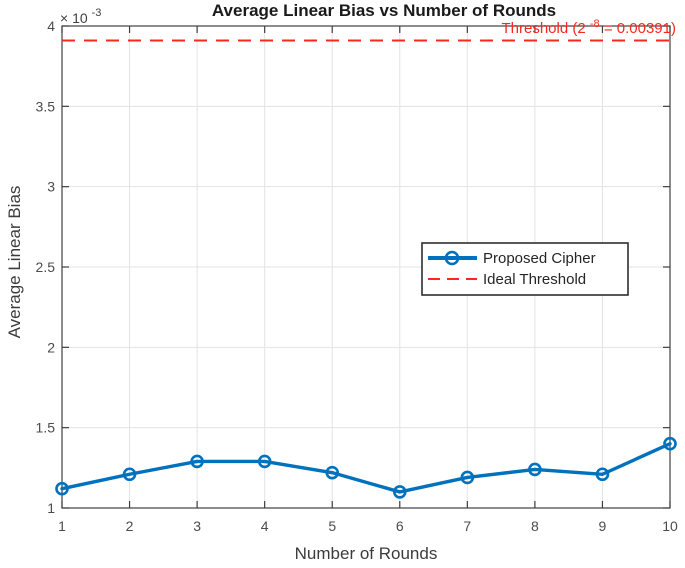 The image size is (685, 568). What do you see at coordinates (603, 526) in the screenshot?
I see `x-tick-label: 9` at bounding box center [603, 526].